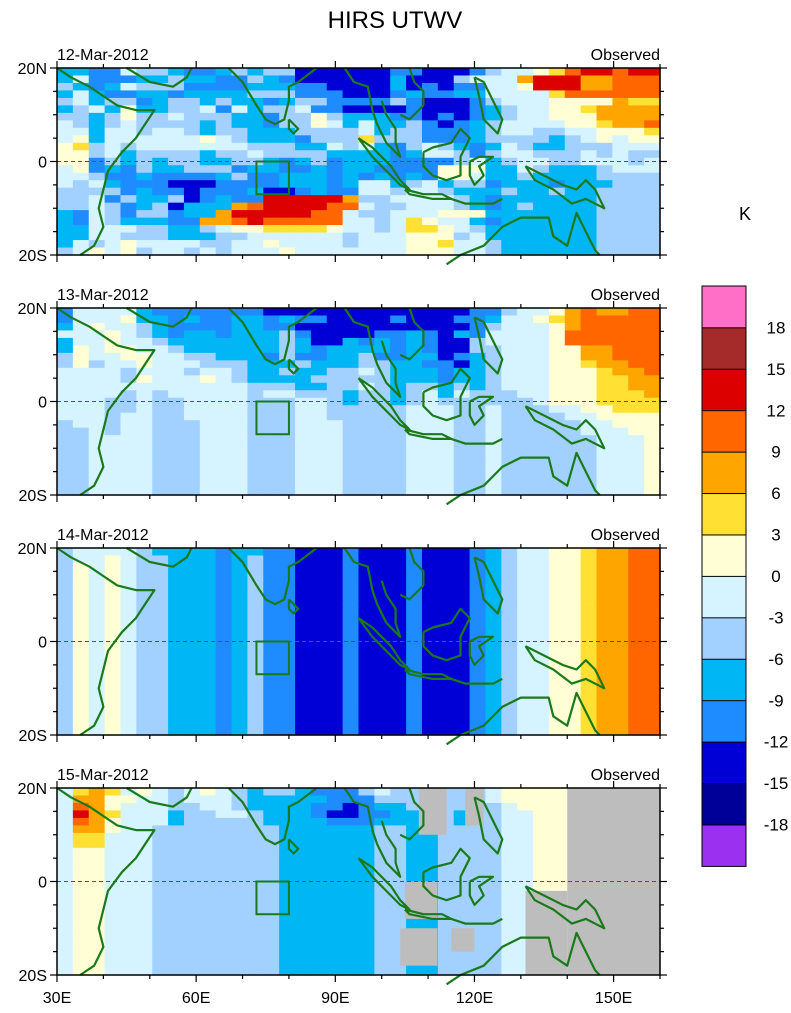 The image size is (791, 1013). Describe the element at coordinates (159, 77) in the screenshot. I see `coastline` at that location.